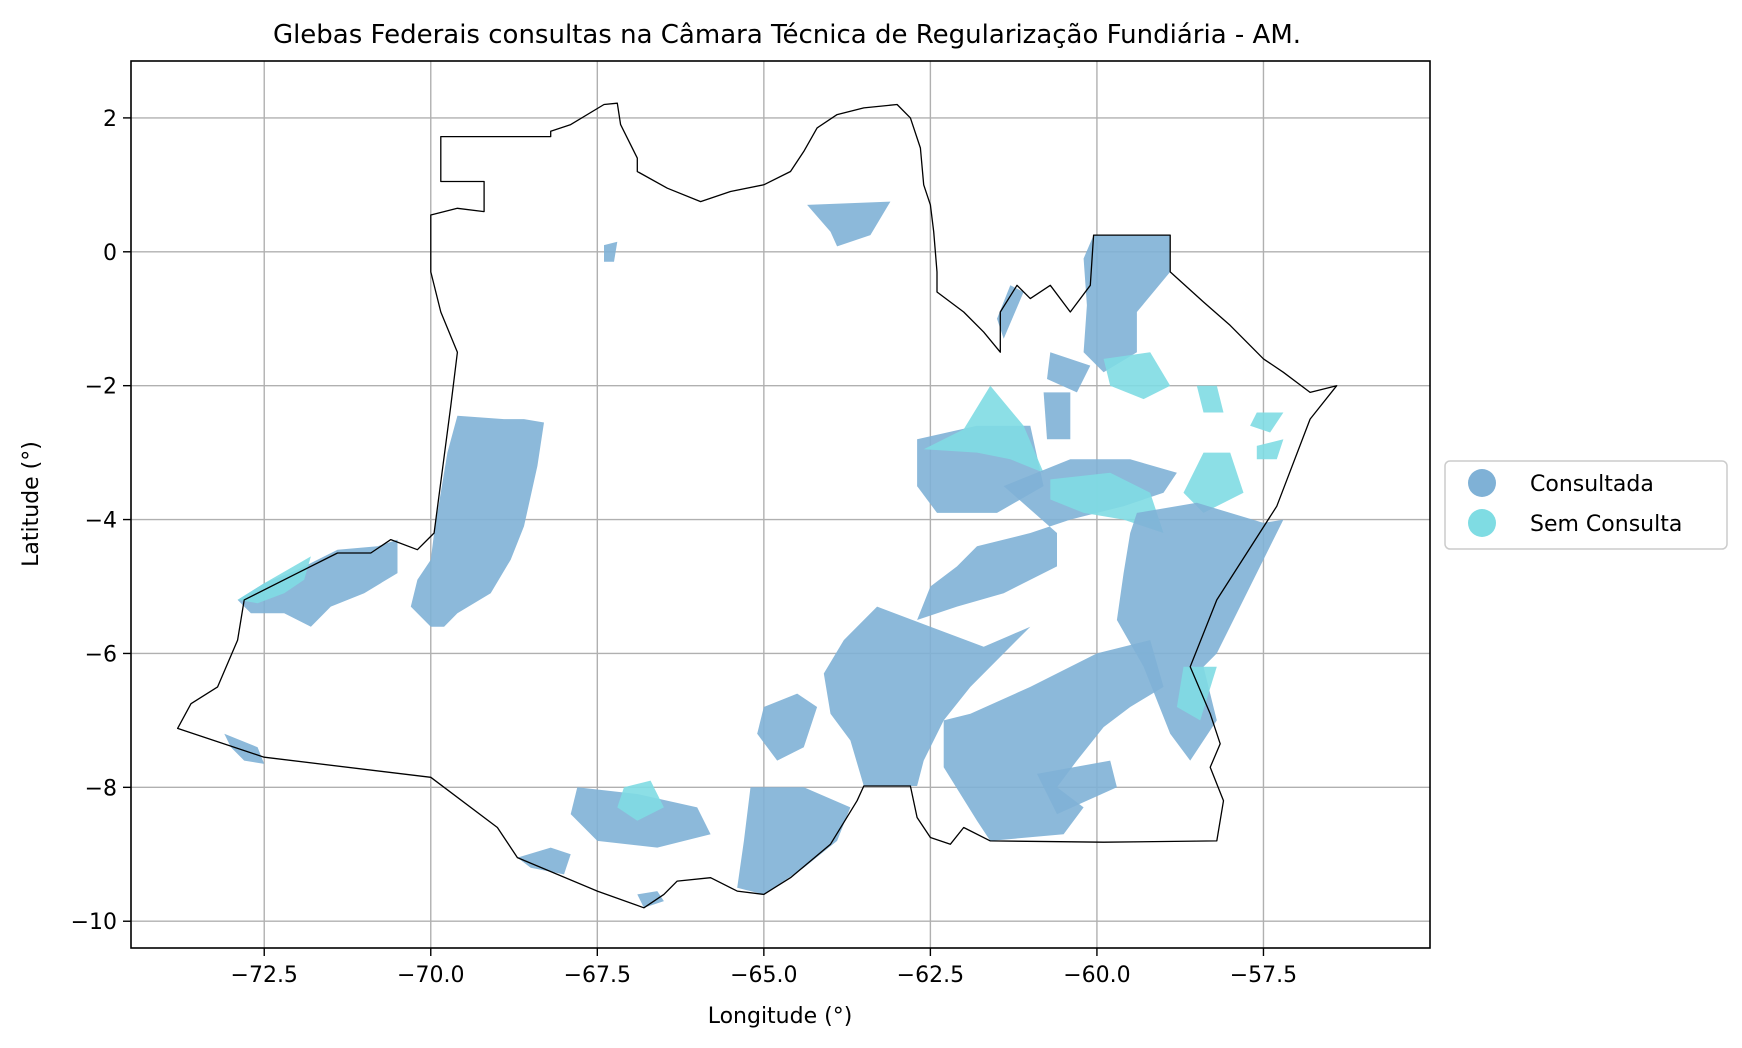 The height and width of the screenshot is (1048, 1742). I want to click on legend-frame, so click(1586, 505).